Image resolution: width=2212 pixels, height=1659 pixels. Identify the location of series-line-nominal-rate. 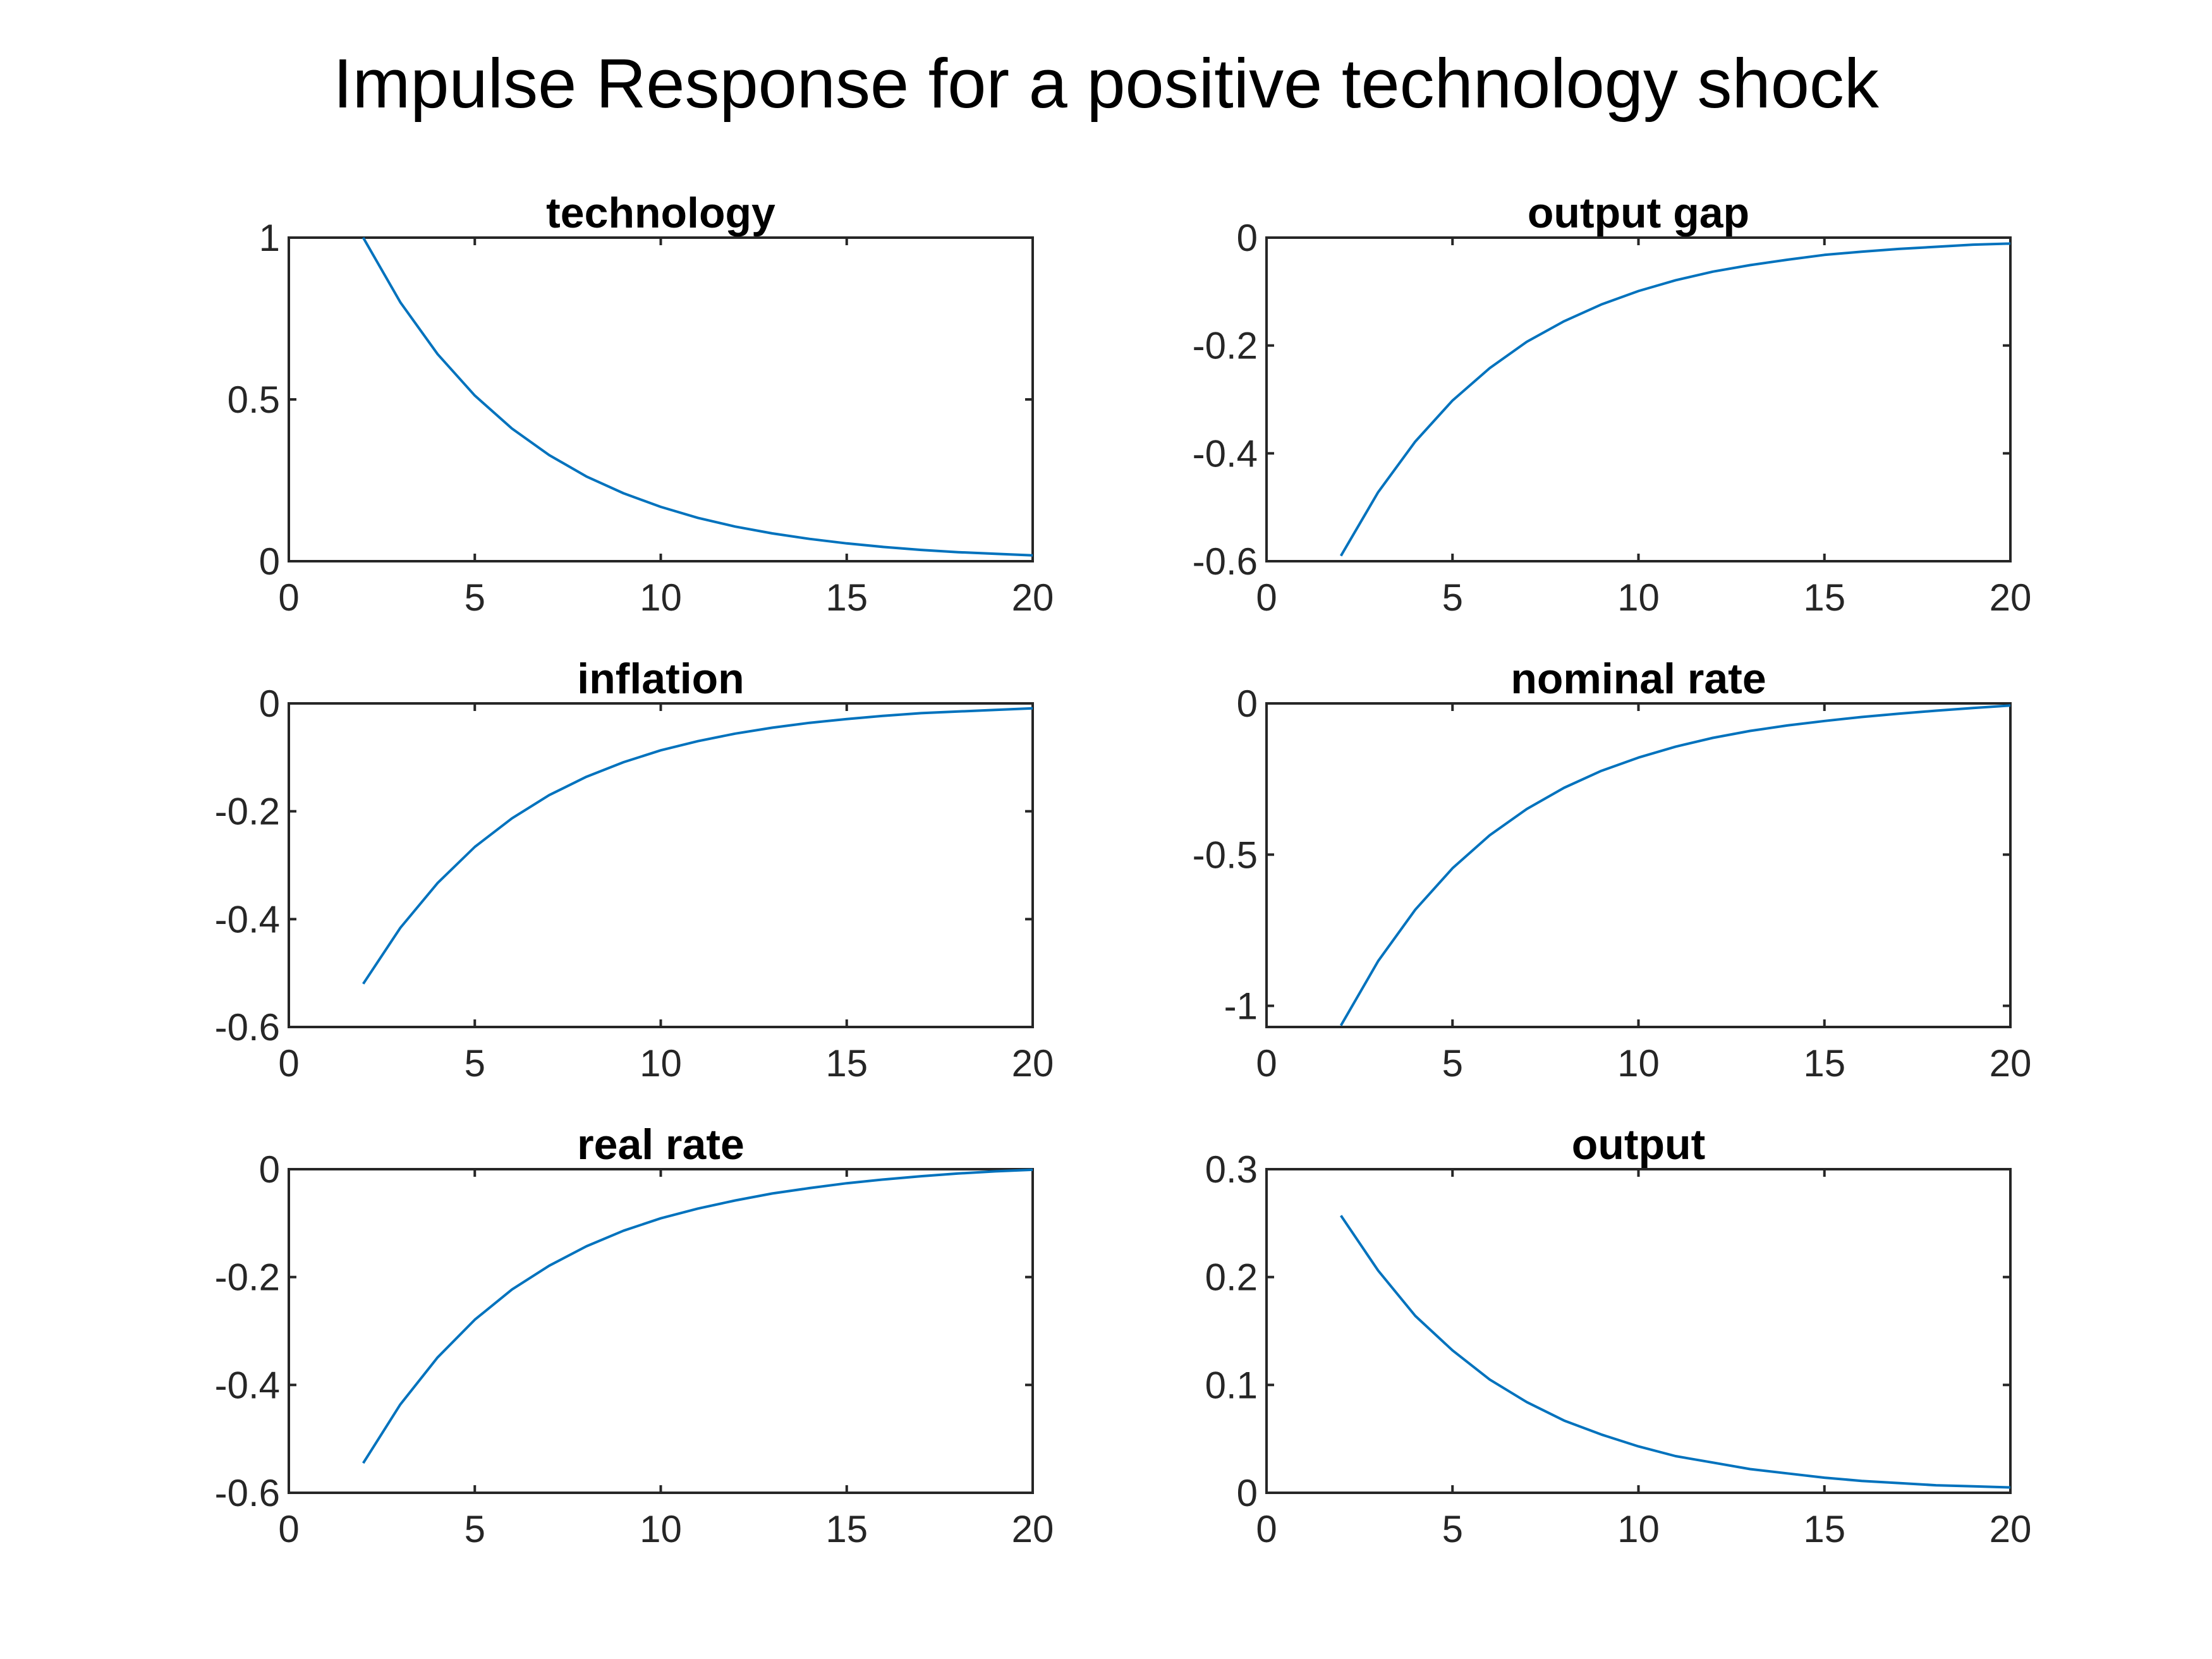
(1675, 865).